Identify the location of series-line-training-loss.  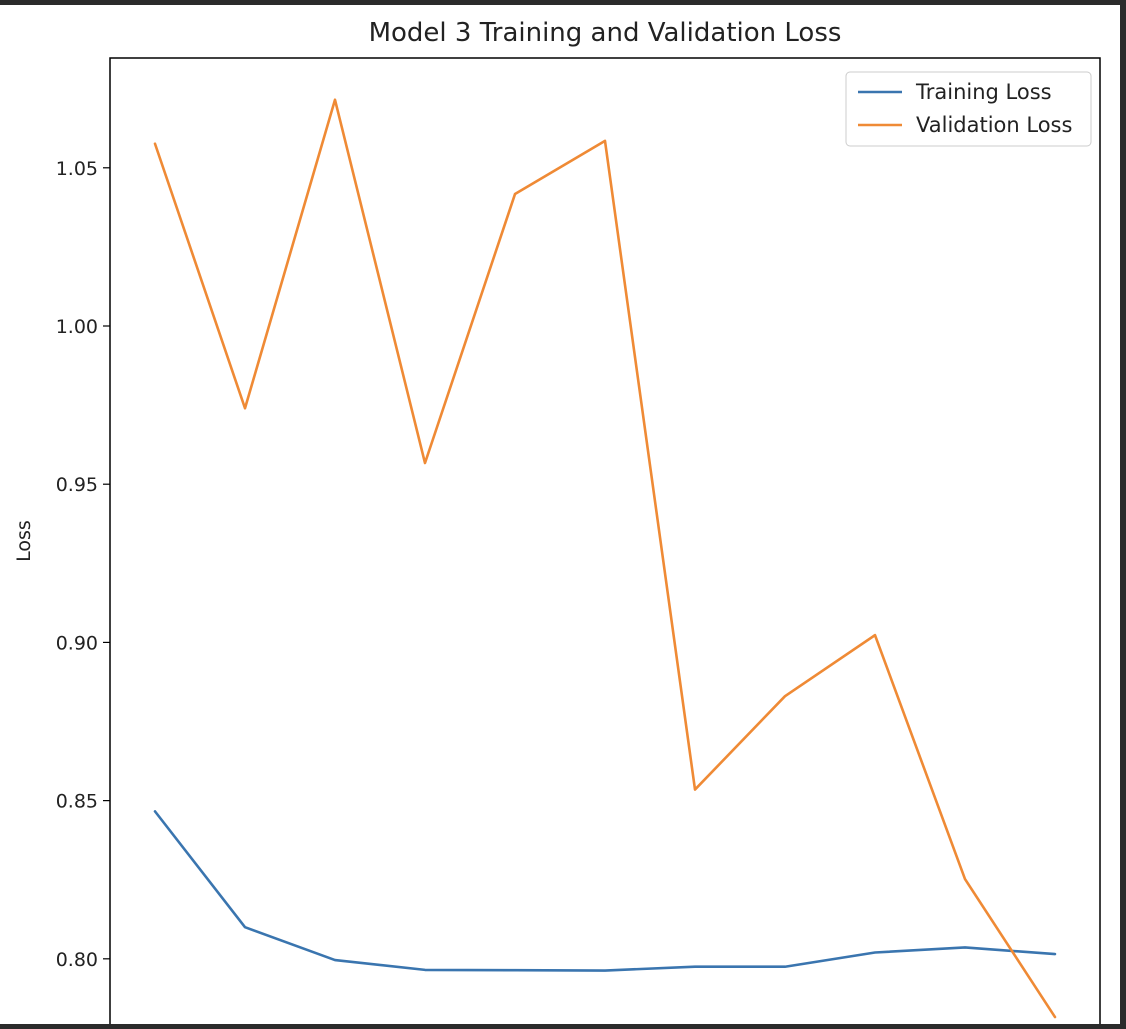
(605, 891).